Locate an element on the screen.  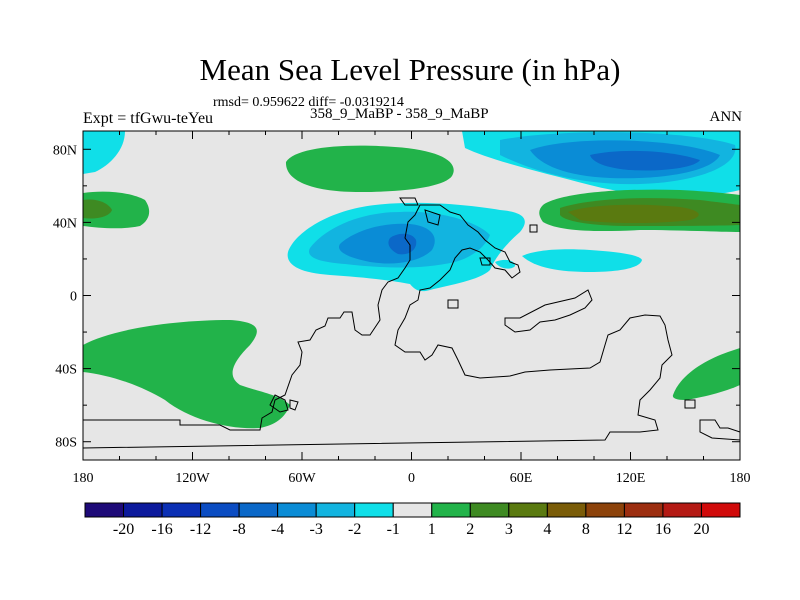
colorbar-label: -4 is located at coordinates (277, 529).